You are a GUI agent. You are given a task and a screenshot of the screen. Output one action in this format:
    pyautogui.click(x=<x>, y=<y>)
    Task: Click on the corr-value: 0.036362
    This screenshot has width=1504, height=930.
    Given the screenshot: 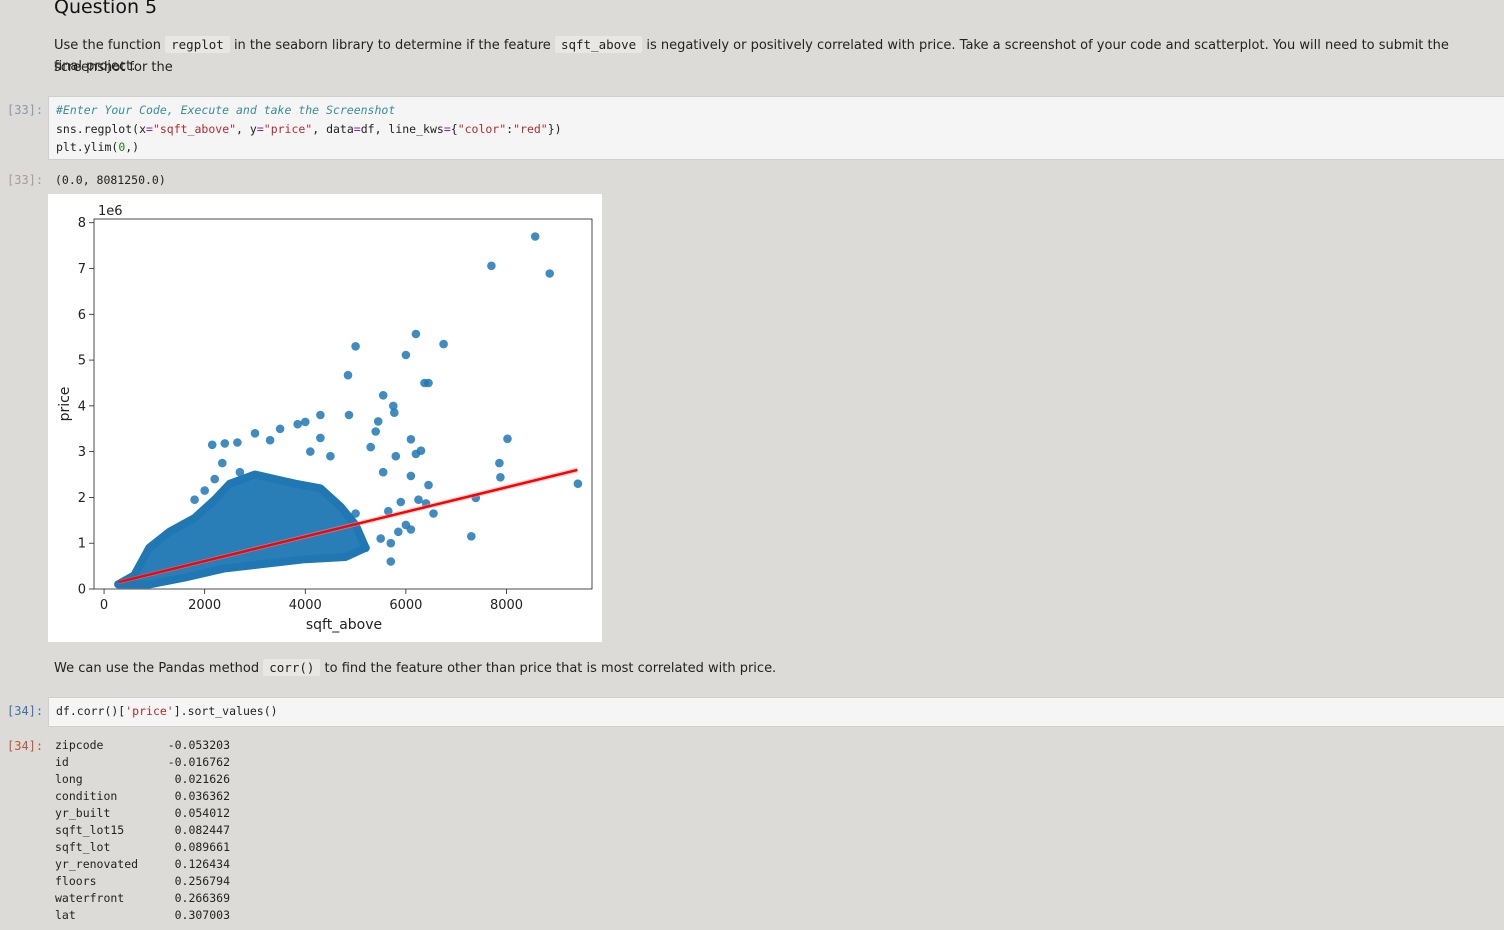 What is the action you would take?
    pyautogui.click(x=202, y=796)
    